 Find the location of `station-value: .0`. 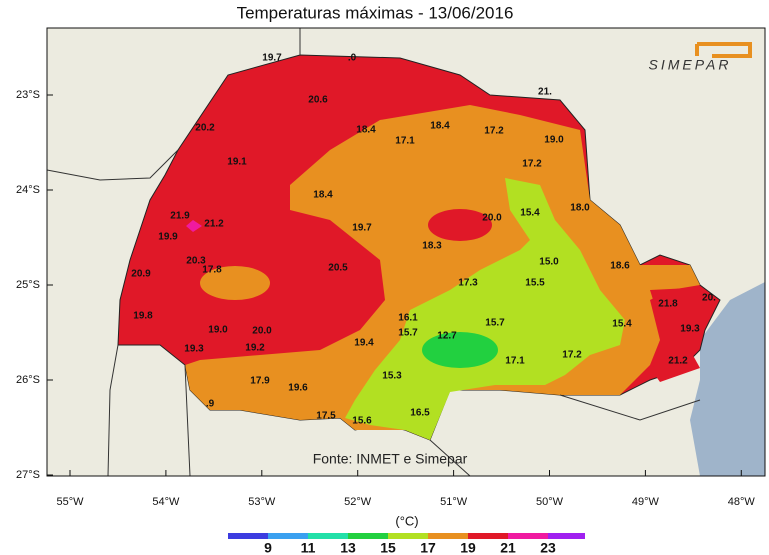

station-value: .0 is located at coordinates (352, 58).